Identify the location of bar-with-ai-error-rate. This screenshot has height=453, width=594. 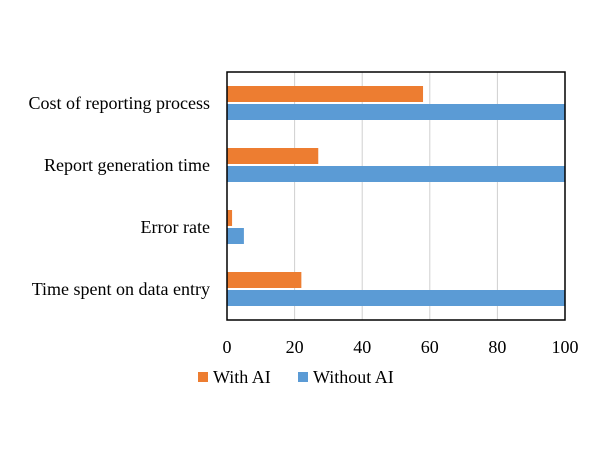
(230, 218).